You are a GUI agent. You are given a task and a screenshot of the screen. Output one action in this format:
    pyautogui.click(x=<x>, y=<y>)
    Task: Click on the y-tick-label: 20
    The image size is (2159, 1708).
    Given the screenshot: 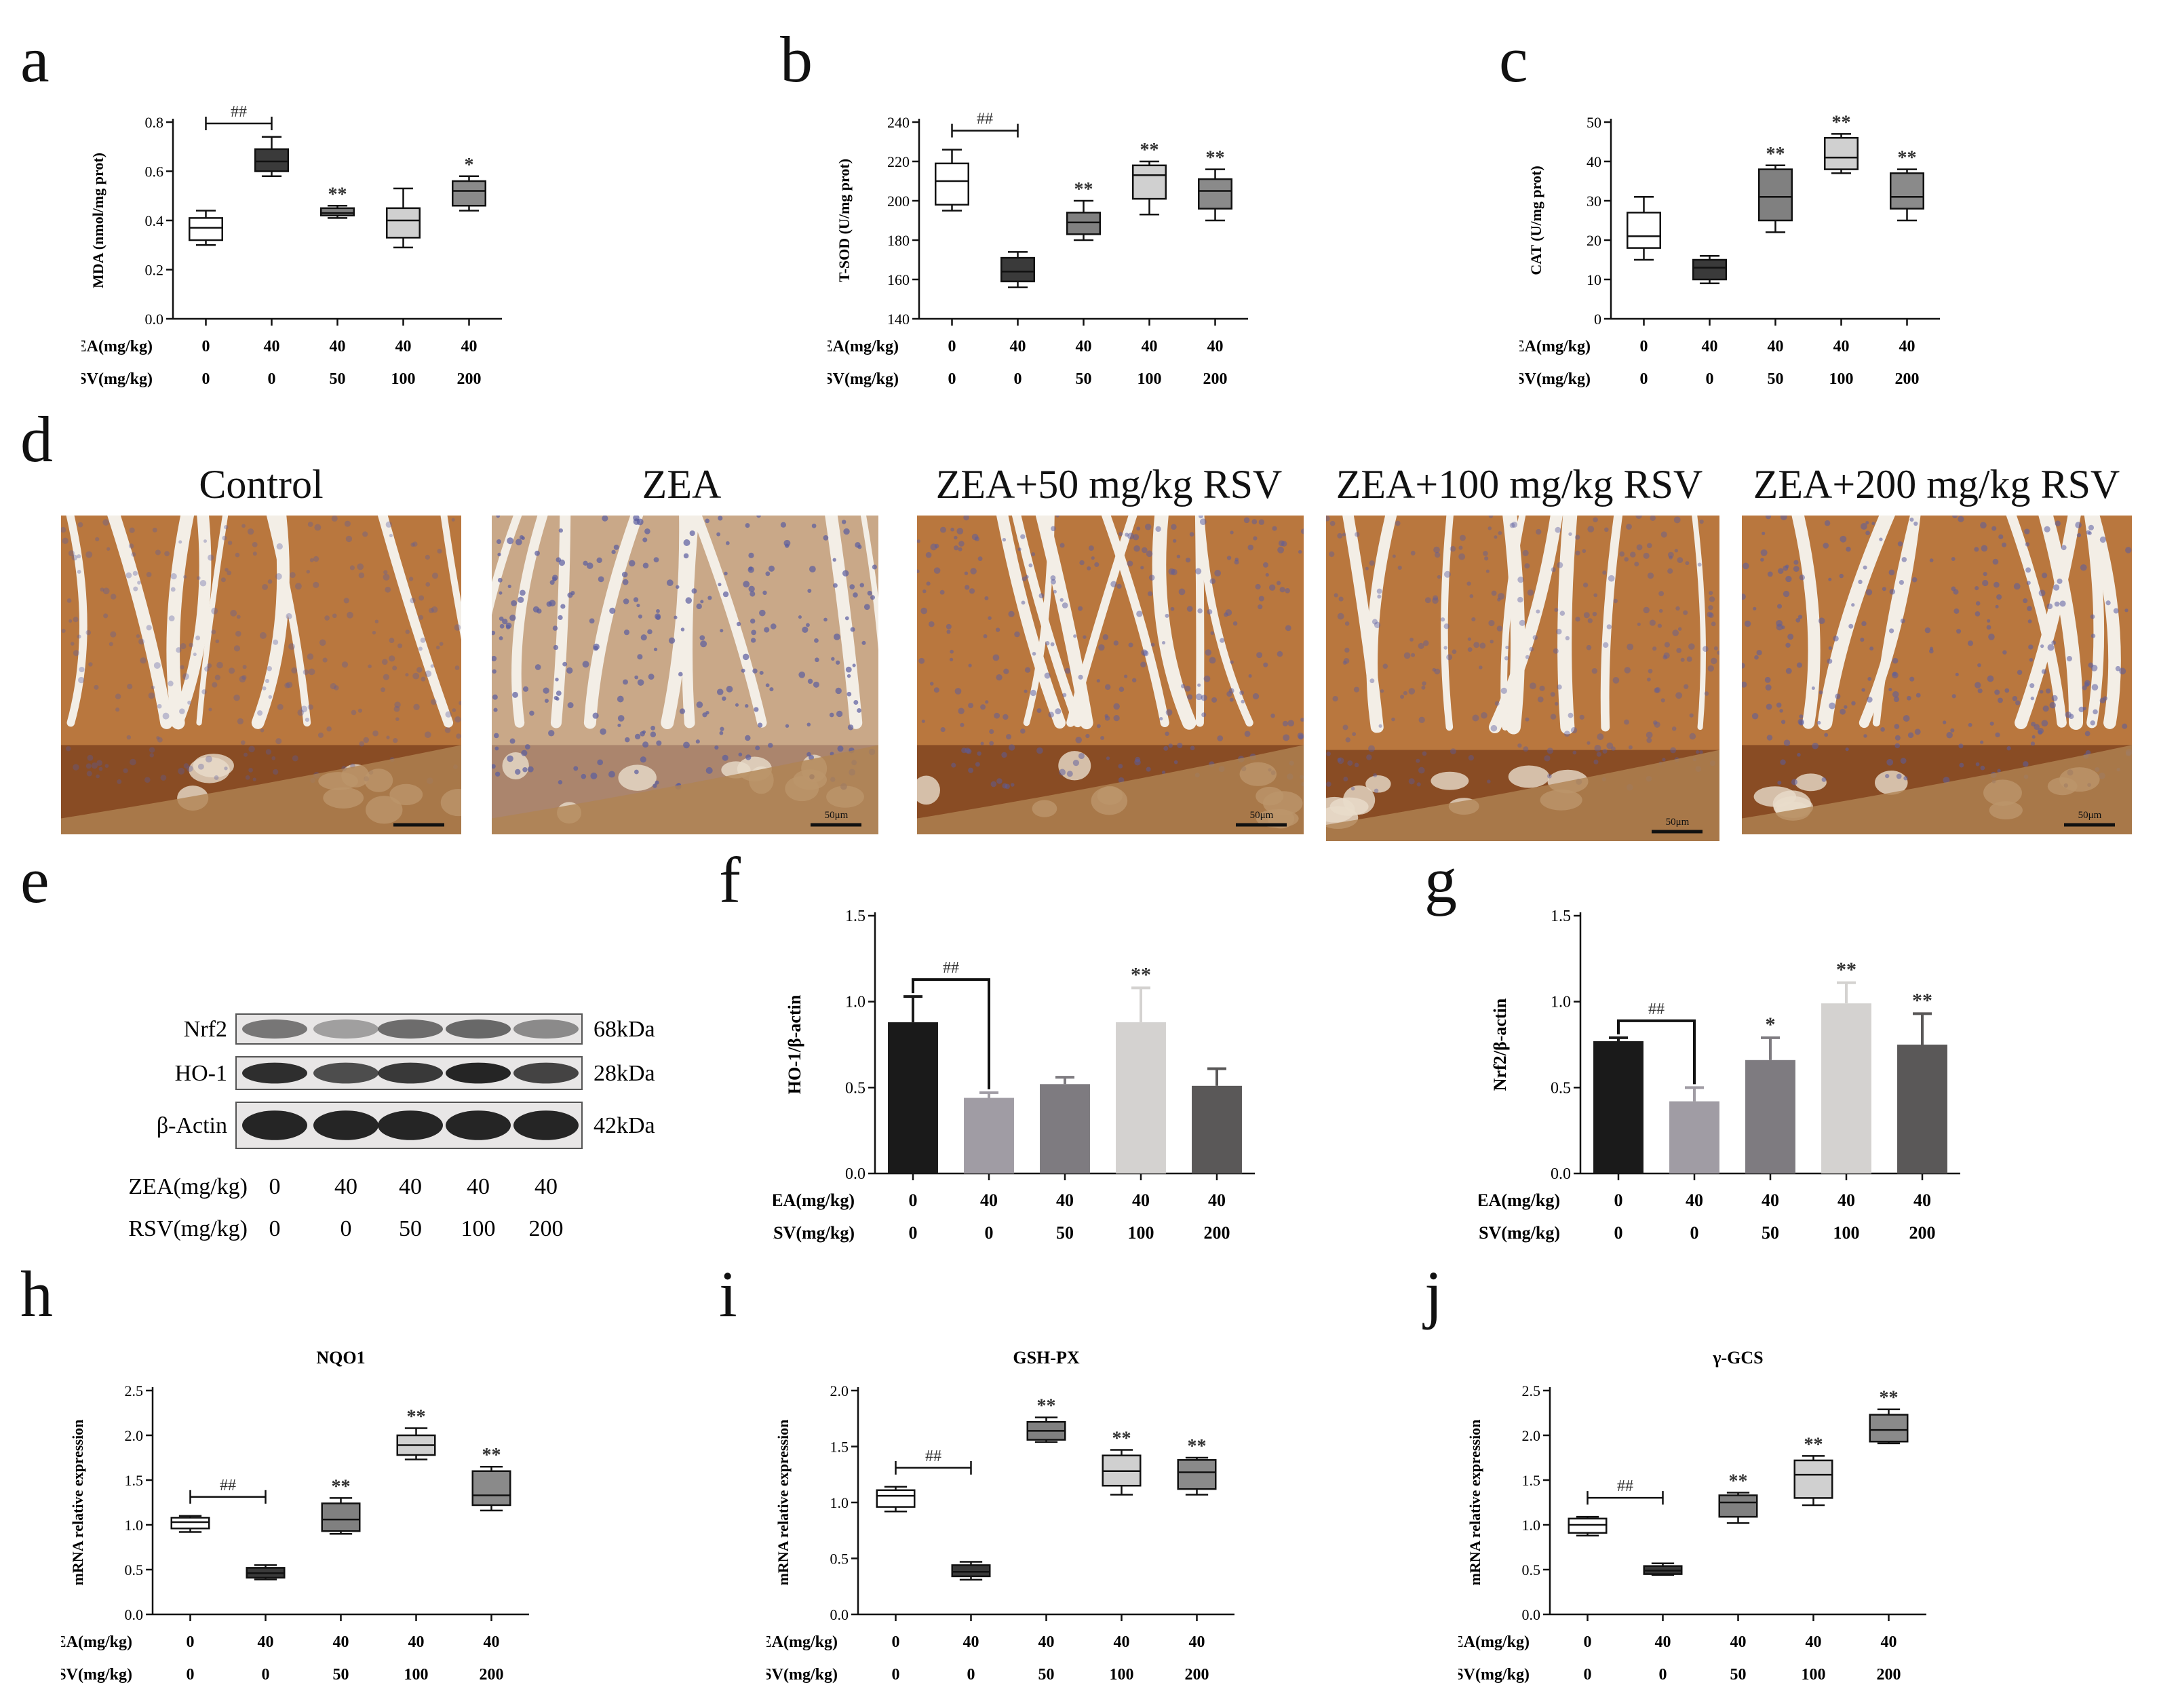 What is the action you would take?
    pyautogui.click(x=1594, y=240)
    